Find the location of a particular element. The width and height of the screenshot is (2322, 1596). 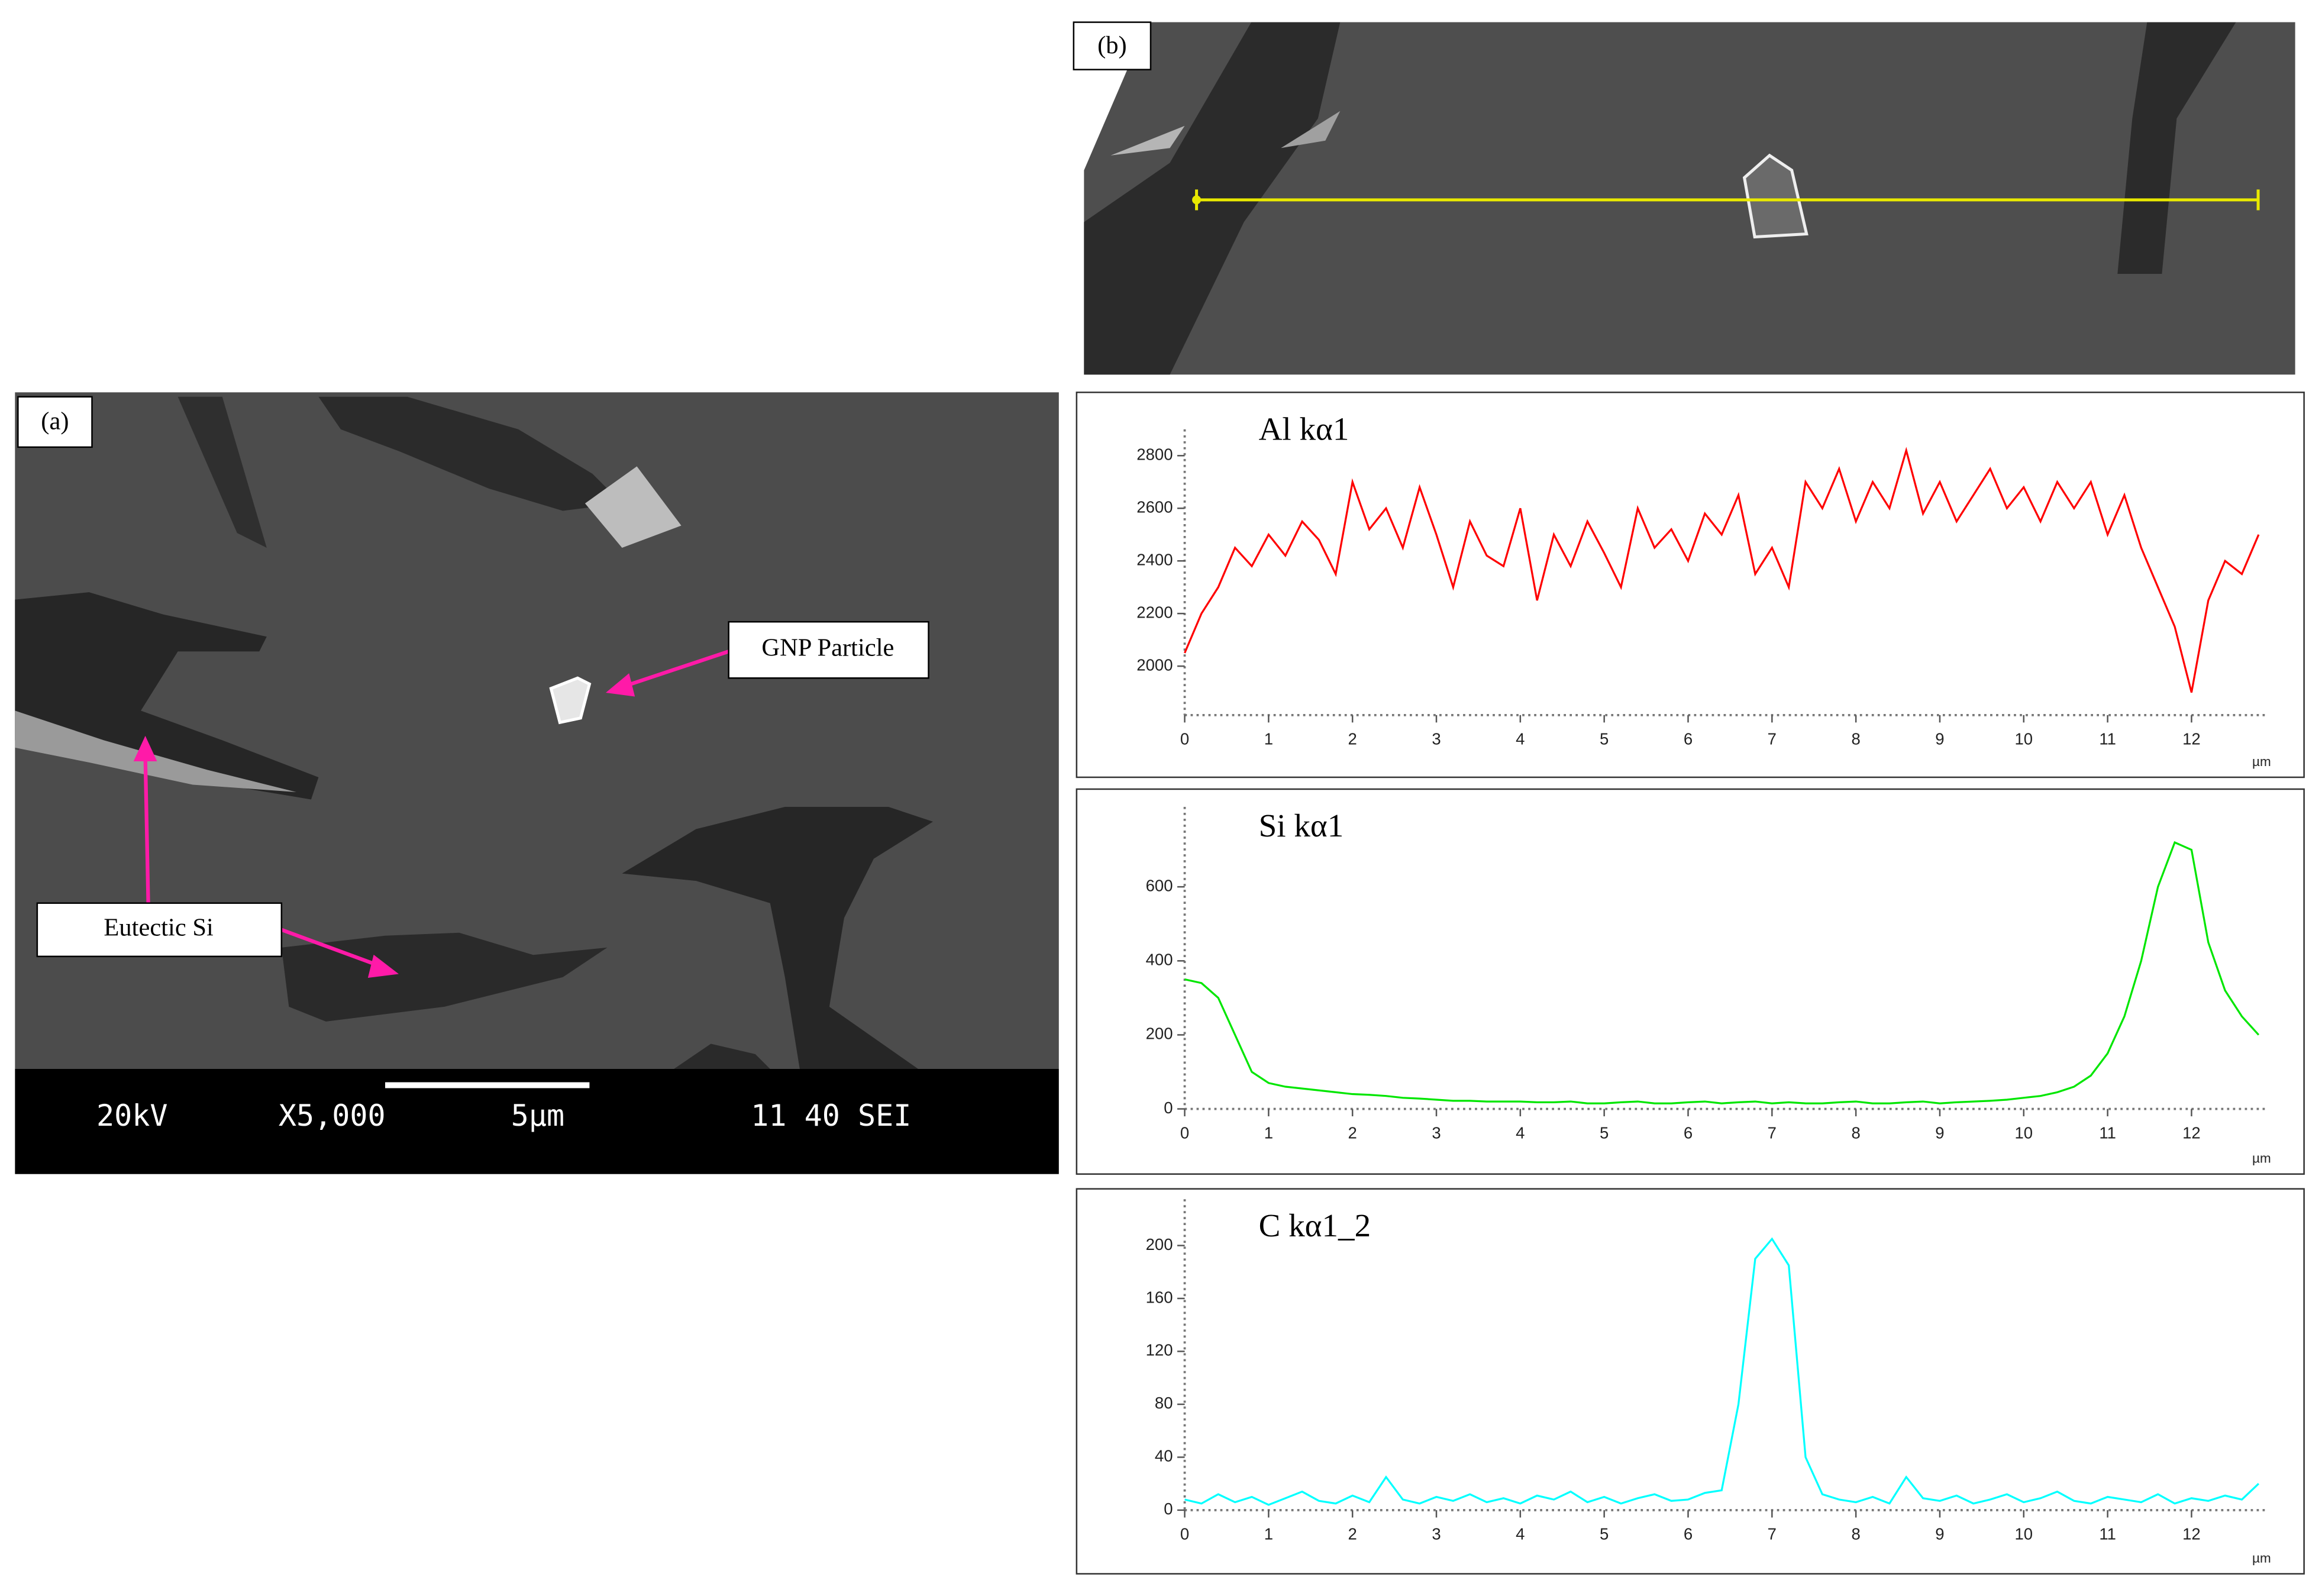

panel-label: (a) is located at coordinates (55, 421).